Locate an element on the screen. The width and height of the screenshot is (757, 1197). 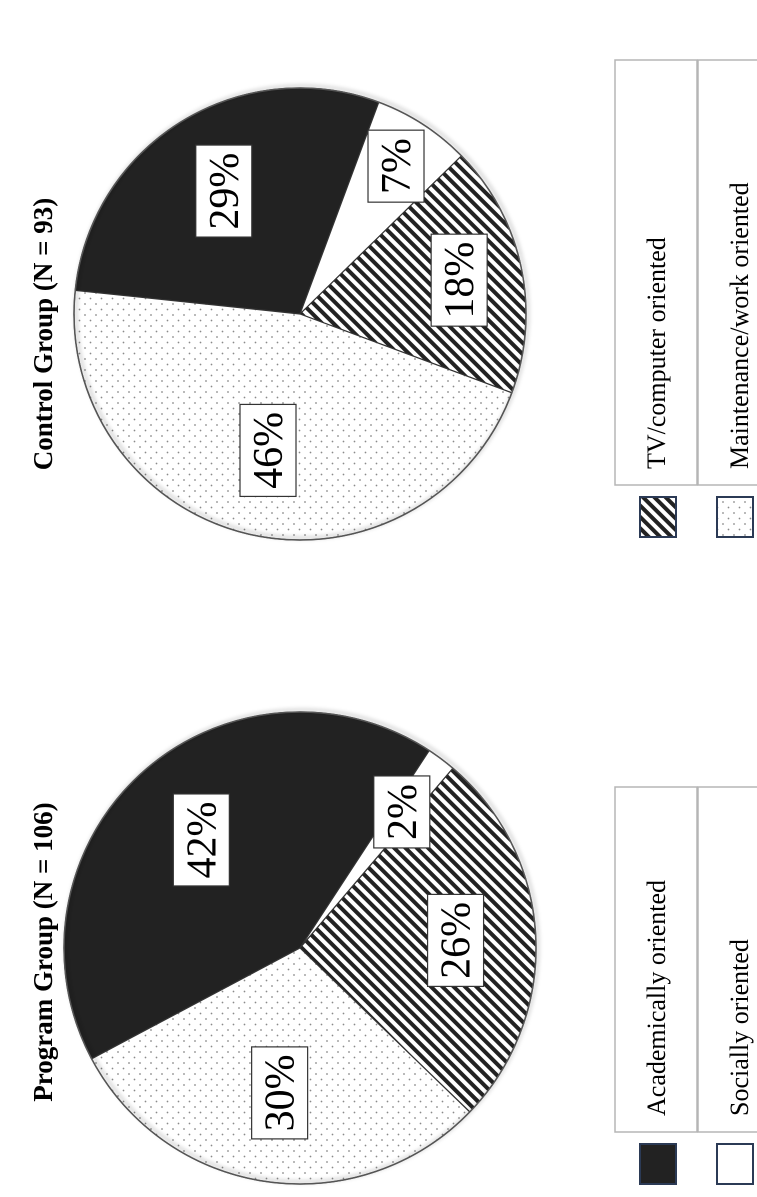
data-label-box-control-academically is located at coordinates (224, 191).